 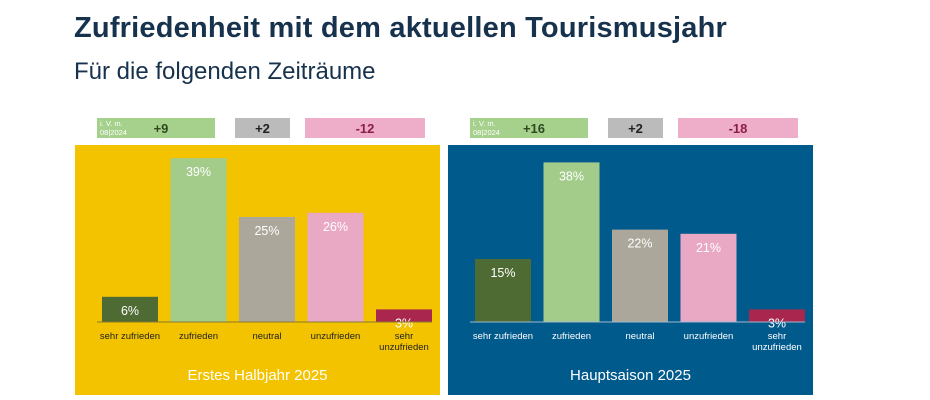 I want to click on svg-text: +16, so click(x=534, y=128).